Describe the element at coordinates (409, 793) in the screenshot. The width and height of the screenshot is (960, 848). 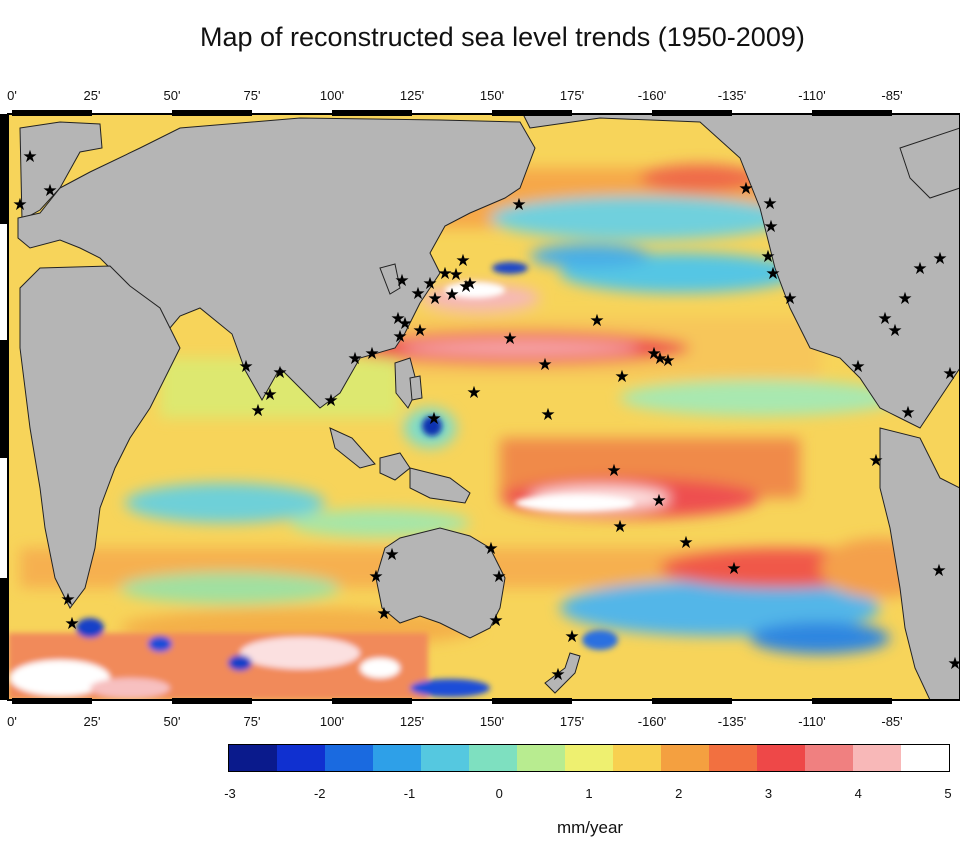
I see `colorbar-tick: -1` at that location.